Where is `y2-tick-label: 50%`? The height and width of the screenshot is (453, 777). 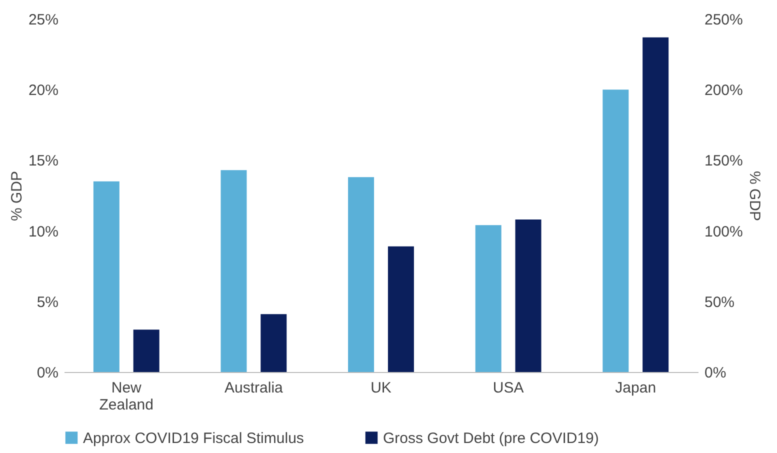 y2-tick-label: 50% is located at coordinates (719, 302).